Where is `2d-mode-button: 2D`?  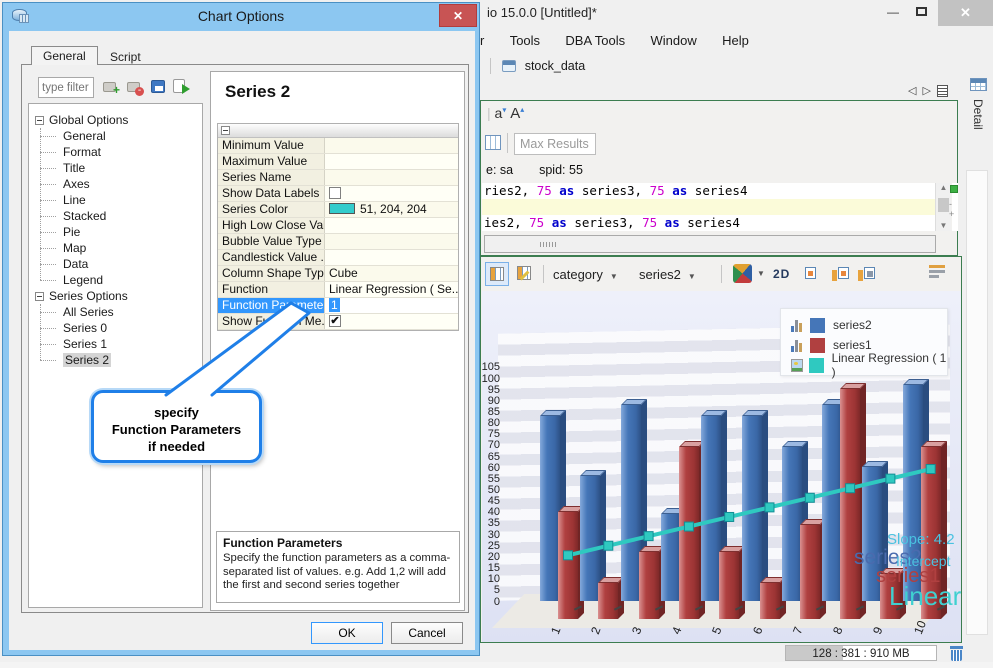 2d-mode-button: 2D is located at coordinates (782, 274).